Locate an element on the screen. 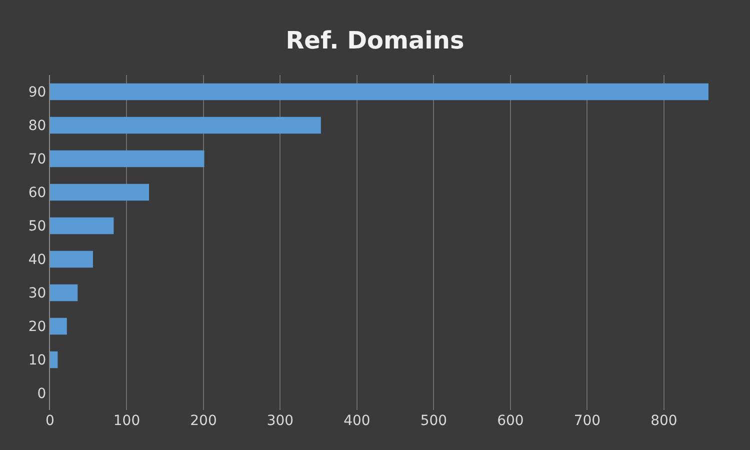 Image resolution: width=750 pixels, height=450 pixels. x-tick-label: 100 is located at coordinates (126, 421).